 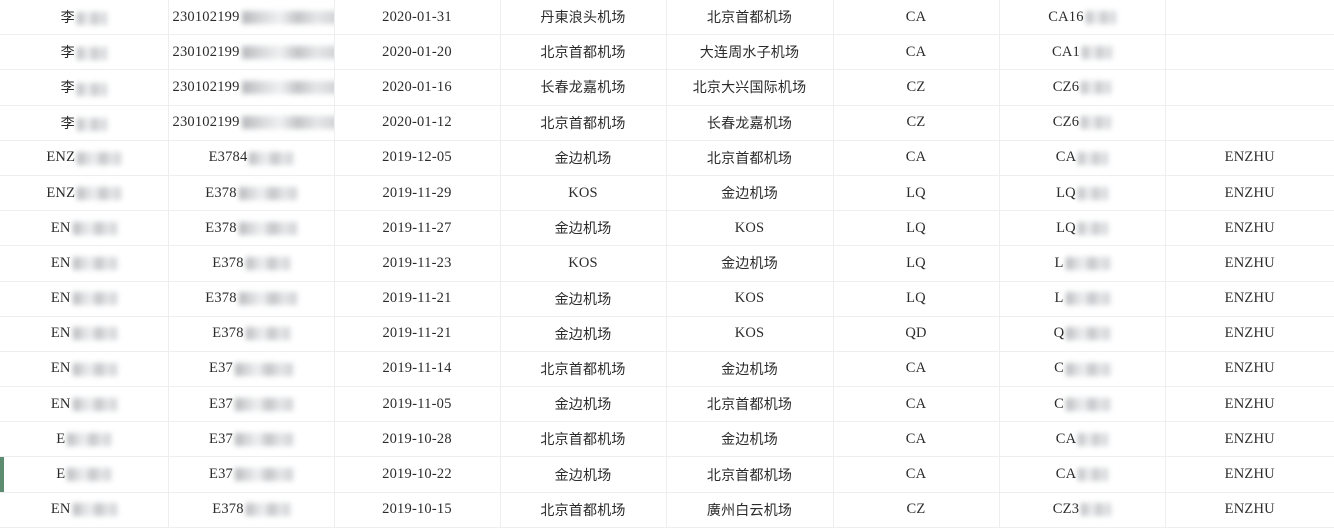 I want to click on table-row: E E37 2019-10-22 金边机场 北京首都机场 CA CA ENZHU, so click(x=667, y=474).